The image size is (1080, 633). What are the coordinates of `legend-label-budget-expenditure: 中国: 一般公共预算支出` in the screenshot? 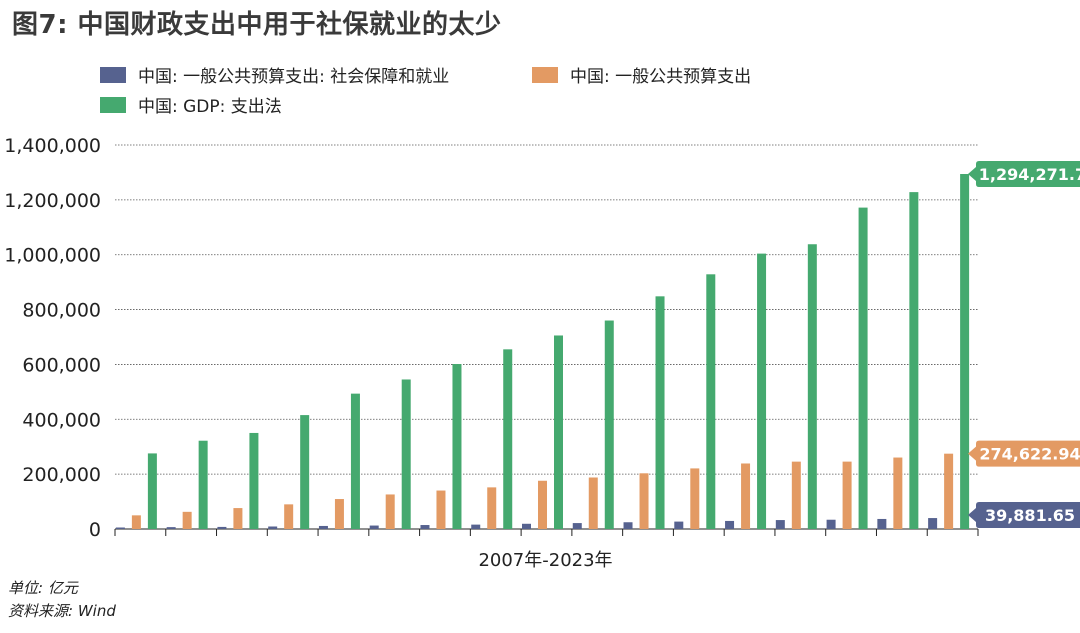 It's located at (661, 77).